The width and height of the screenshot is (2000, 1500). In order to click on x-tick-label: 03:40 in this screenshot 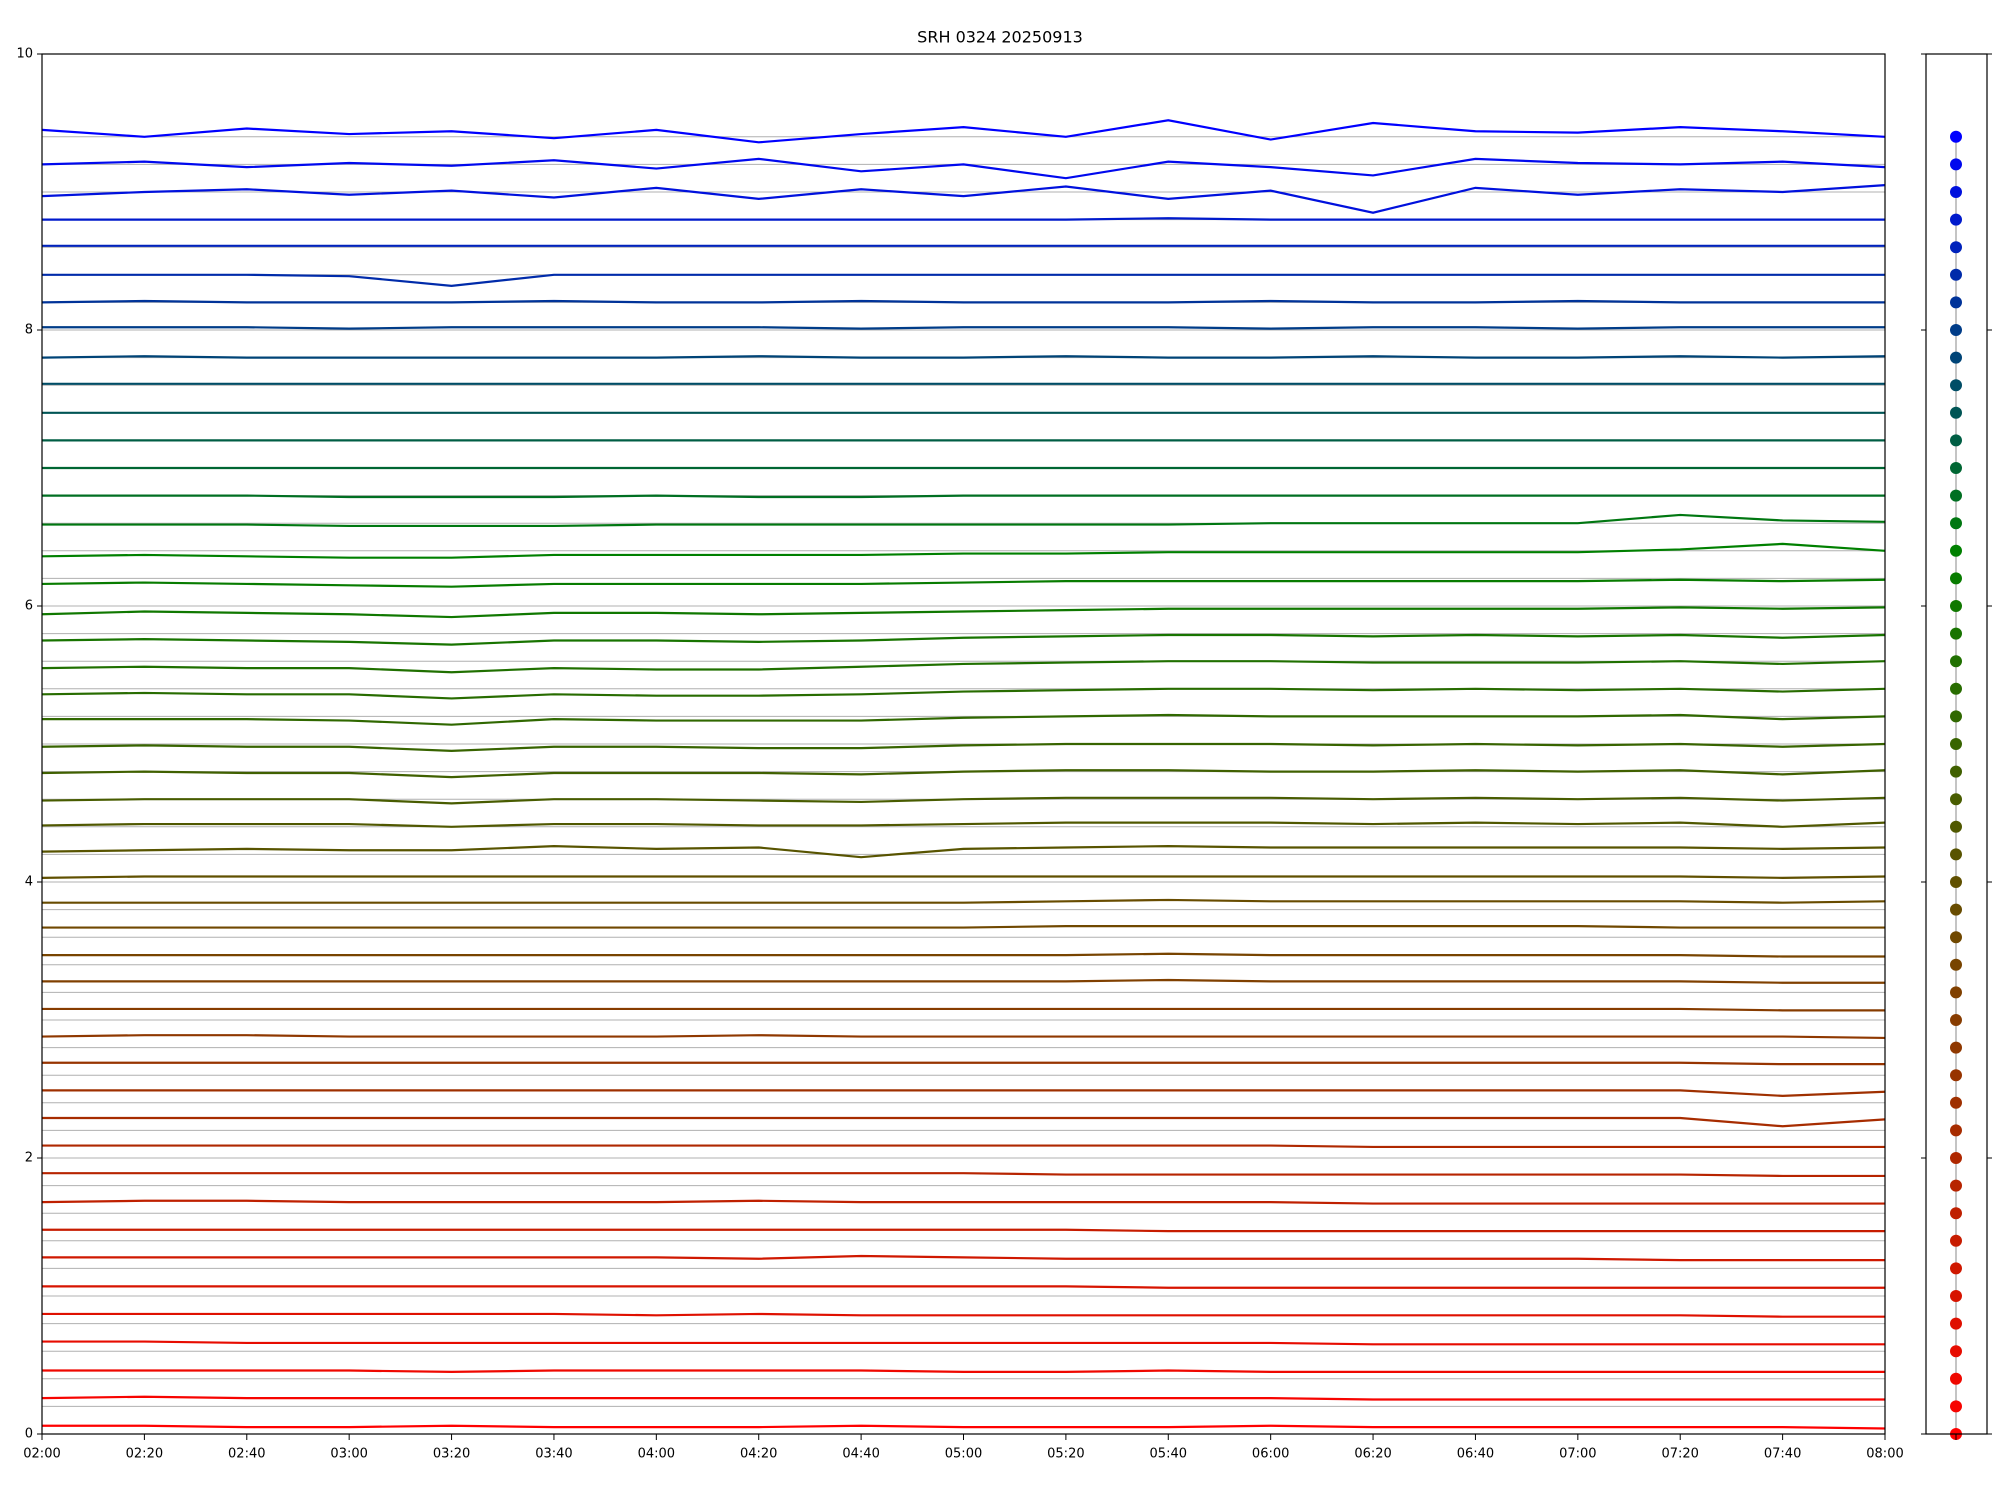, I will do `click(553, 1454)`.